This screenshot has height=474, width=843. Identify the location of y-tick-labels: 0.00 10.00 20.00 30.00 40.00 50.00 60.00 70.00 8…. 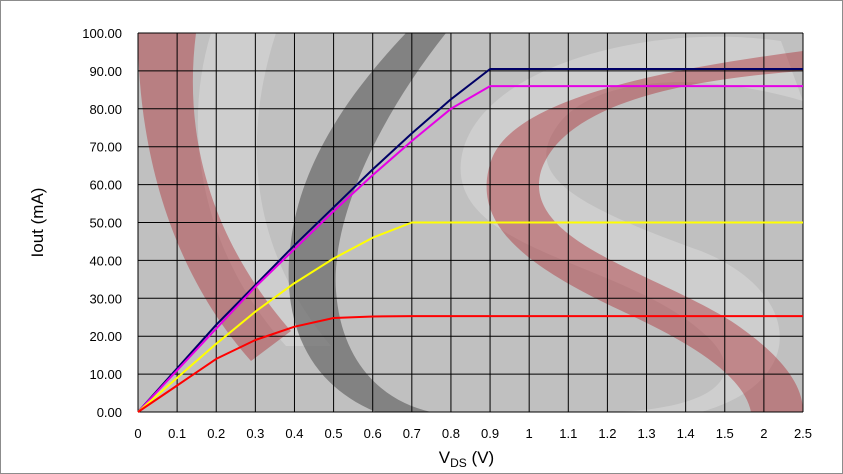
(102, 223).